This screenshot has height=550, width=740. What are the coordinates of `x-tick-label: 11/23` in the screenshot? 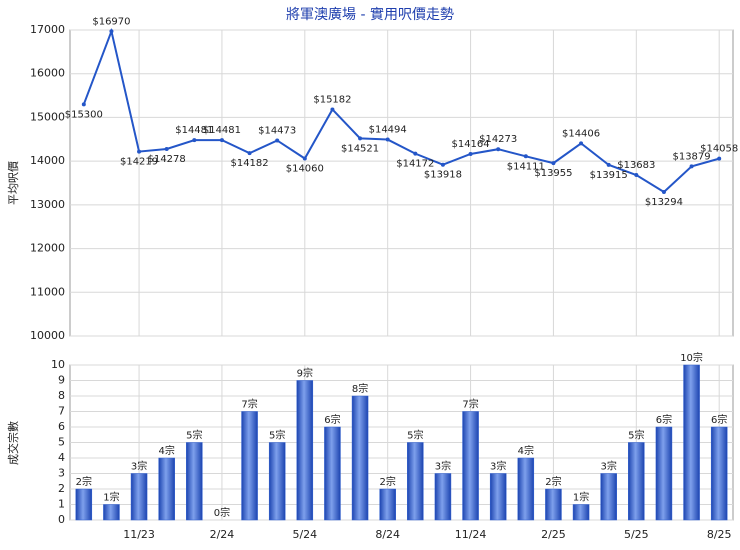 It's located at (139, 534).